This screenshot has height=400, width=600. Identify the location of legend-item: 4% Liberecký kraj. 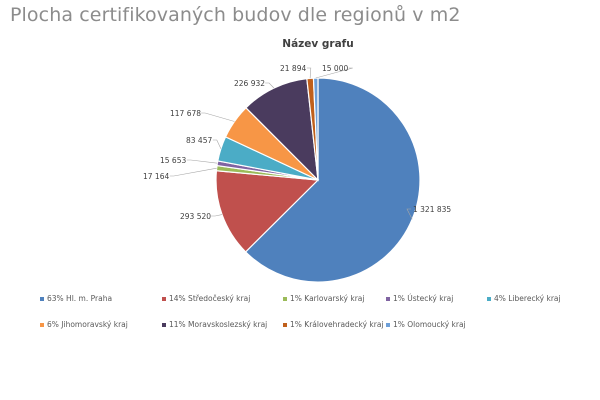
(524, 298).